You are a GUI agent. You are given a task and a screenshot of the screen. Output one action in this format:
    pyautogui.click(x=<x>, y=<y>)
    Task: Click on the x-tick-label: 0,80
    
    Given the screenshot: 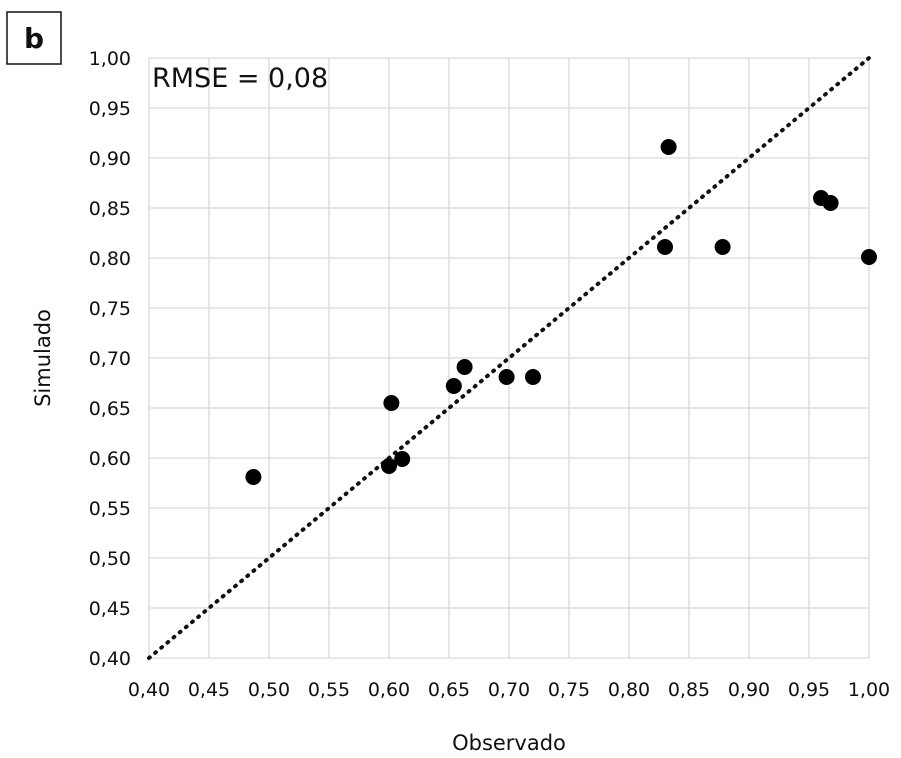 What is the action you would take?
    pyautogui.click(x=629, y=690)
    